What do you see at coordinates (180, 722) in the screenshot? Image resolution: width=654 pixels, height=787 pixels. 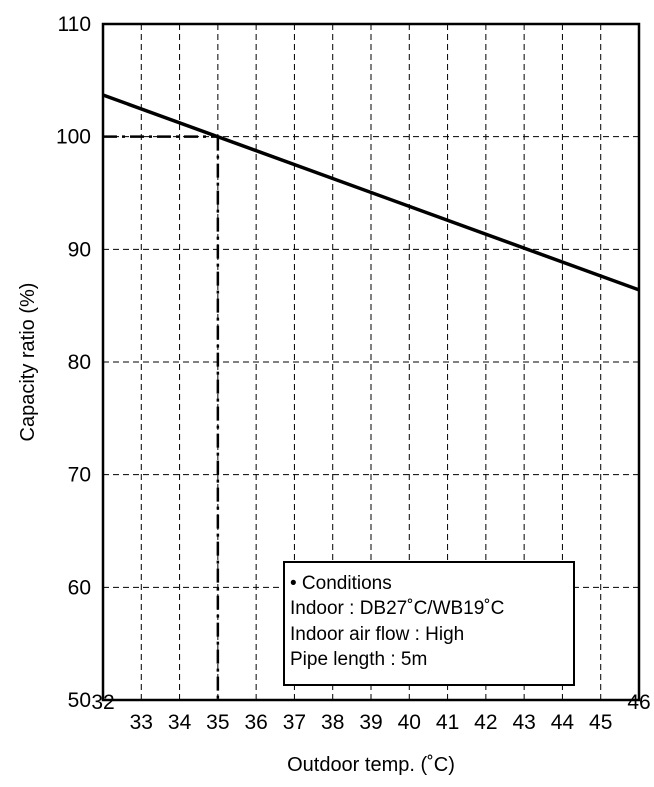 I see `x-tick-label-34: 34` at bounding box center [180, 722].